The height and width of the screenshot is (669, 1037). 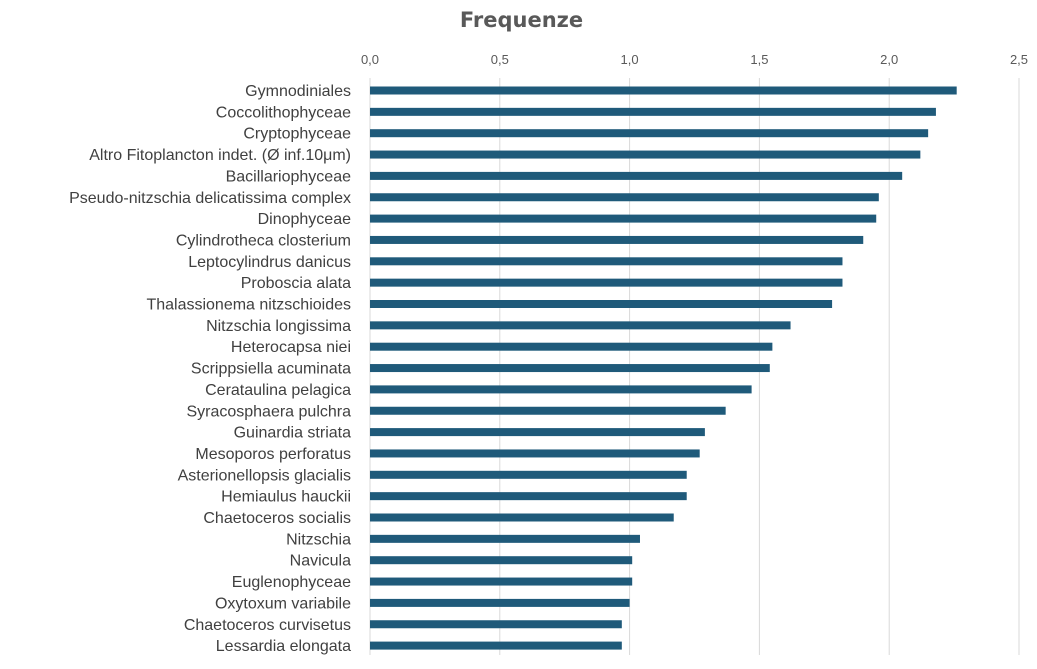 I want to click on category-label: Cerataulina pelagica, so click(x=278, y=390).